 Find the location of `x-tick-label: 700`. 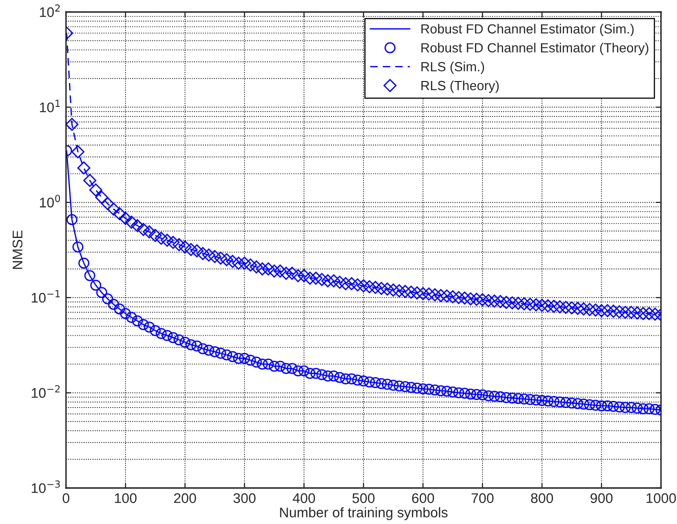

x-tick-label: 700 is located at coordinates (483, 498).